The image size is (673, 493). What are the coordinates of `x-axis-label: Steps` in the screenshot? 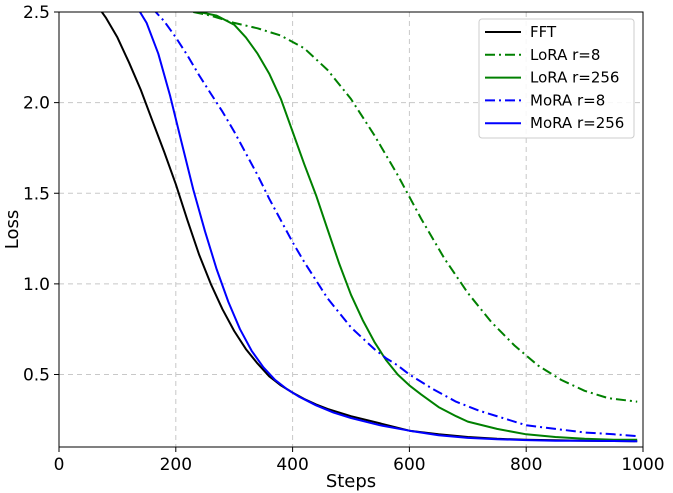 It's located at (351, 481).